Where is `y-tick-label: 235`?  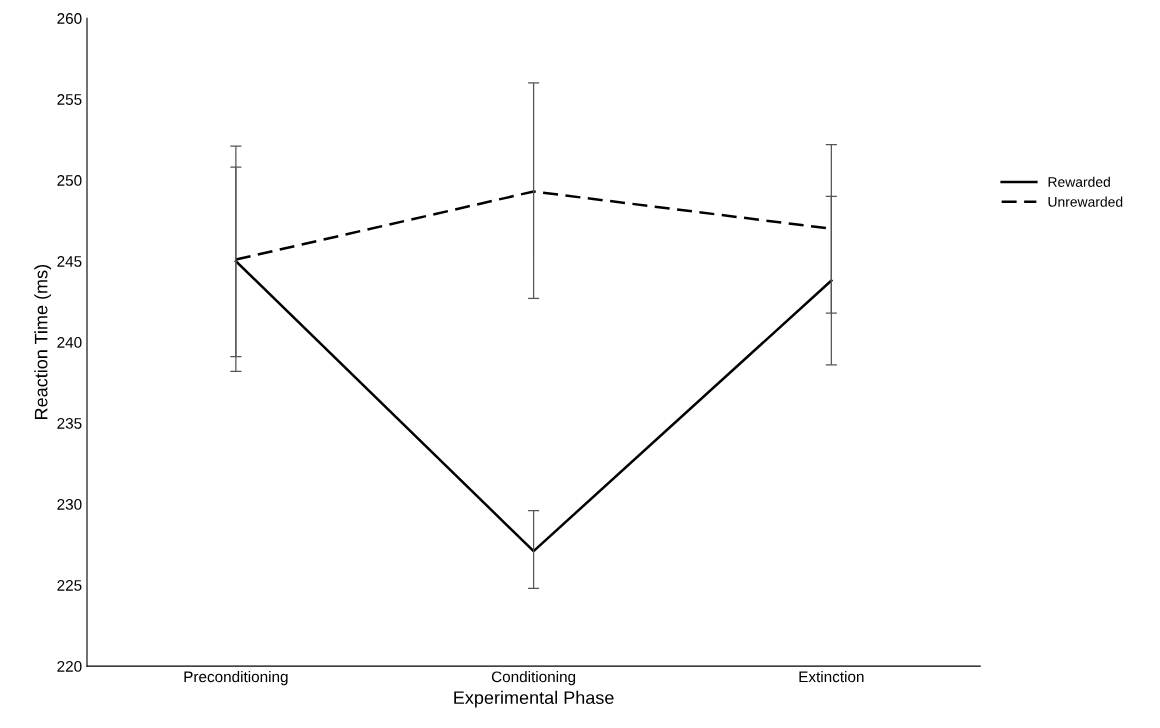 y-tick-label: 235 is located at coordinates (69, 423).